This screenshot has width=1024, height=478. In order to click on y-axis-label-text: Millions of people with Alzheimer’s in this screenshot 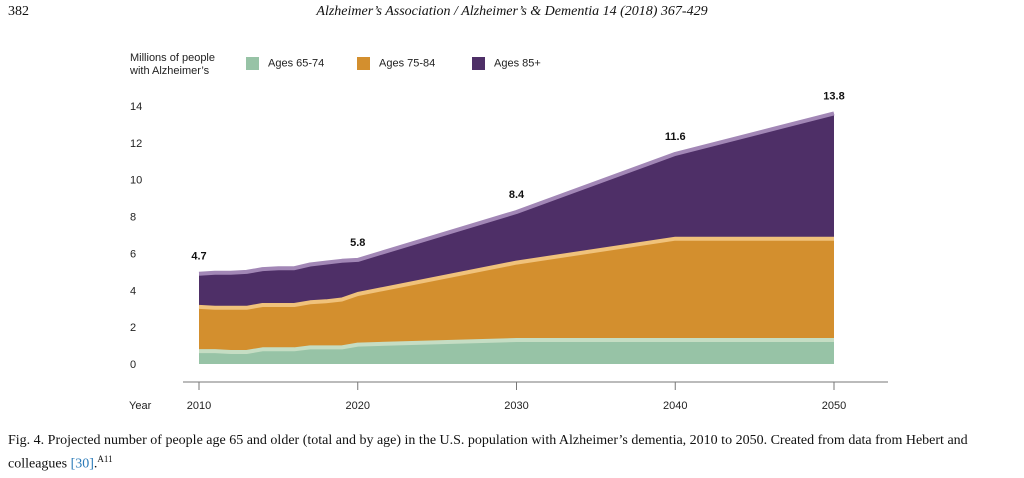, I will do `click(172, 64)`.